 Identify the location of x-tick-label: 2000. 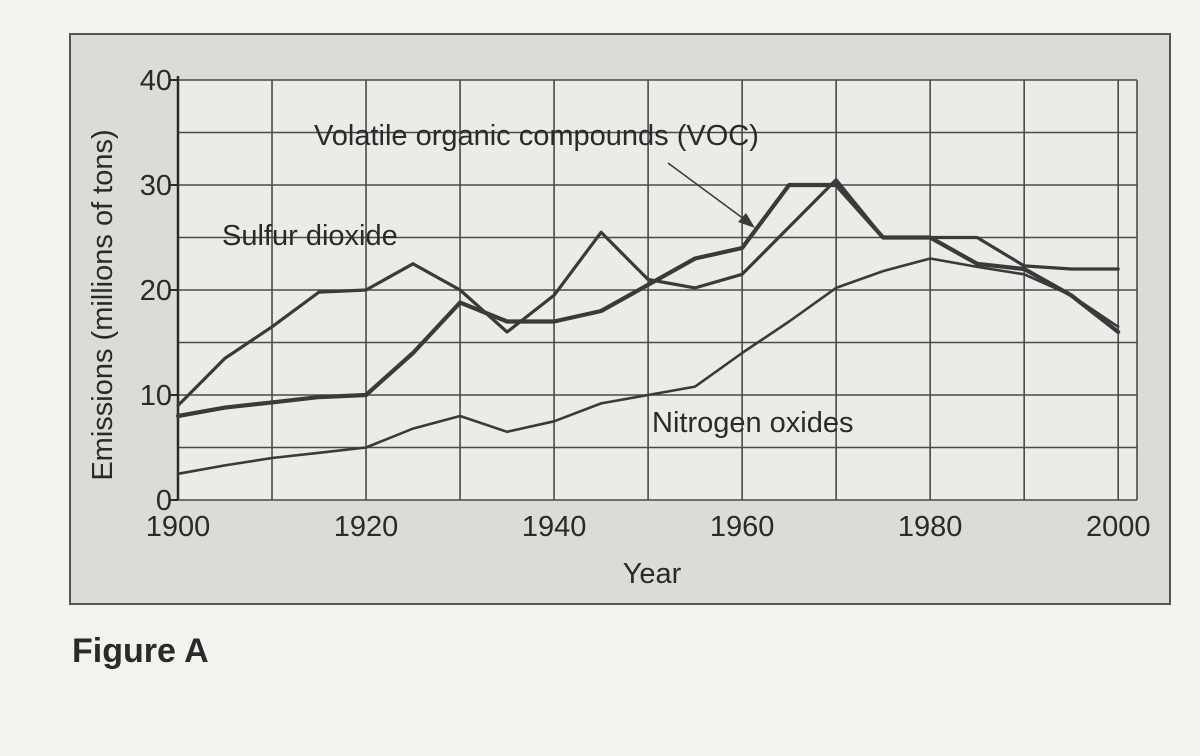
(1118, 527).